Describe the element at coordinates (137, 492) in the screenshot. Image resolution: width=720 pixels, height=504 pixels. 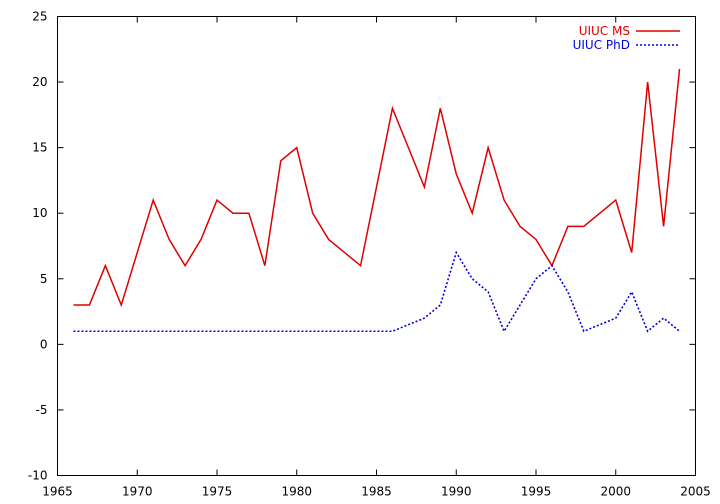
I see `x-tick-label: 1970` at that location.